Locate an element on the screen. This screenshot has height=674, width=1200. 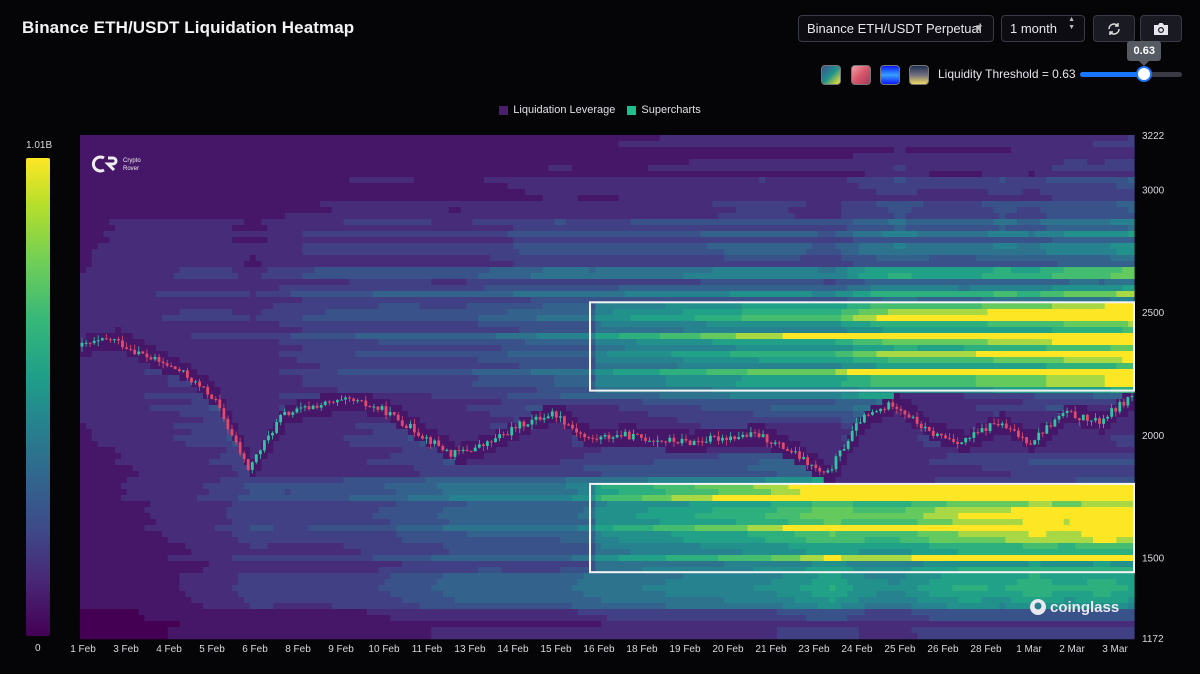
legend-item-supercharts: Supercharts is located at coordinates (664, 110).